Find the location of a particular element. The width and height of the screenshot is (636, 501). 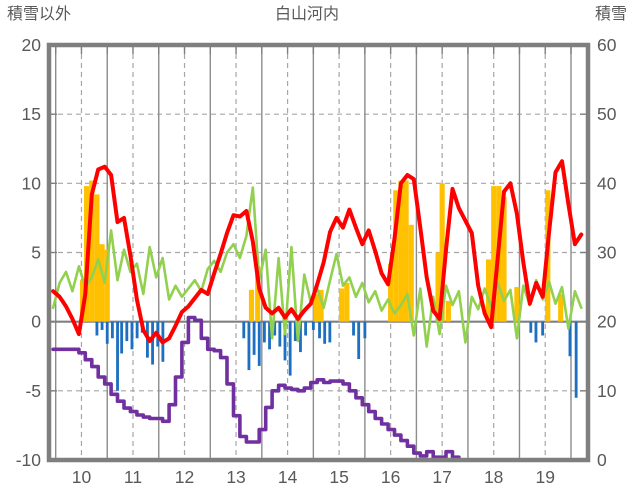

right-axis-tick-label: 30 is located at coordinates (607, 253).